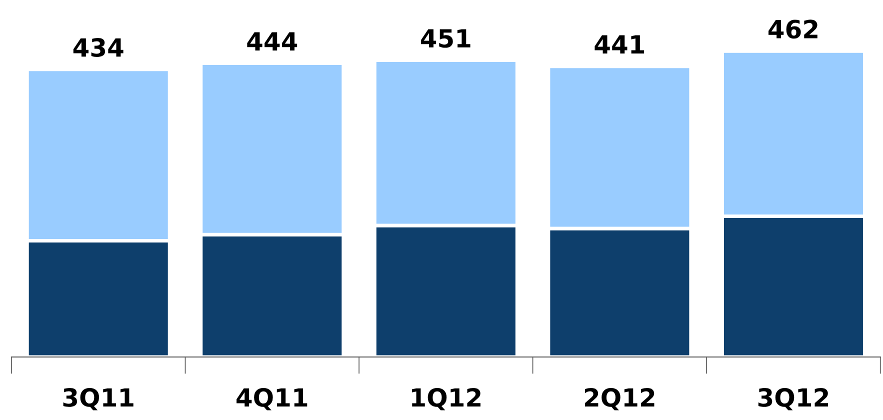  I want to click on annotation: 451, so click(445, 38).